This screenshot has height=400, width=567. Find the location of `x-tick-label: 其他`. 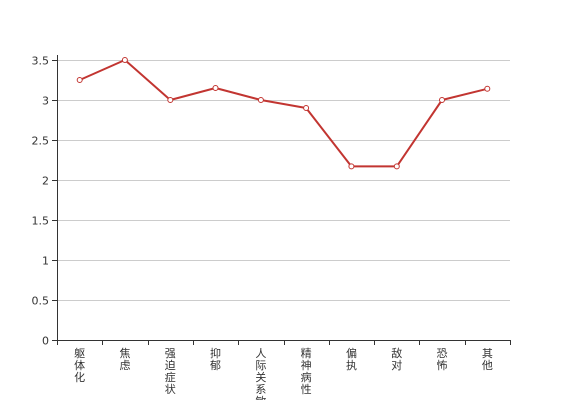

x-tick-label: 其他 is located at coordinates (487, 359).